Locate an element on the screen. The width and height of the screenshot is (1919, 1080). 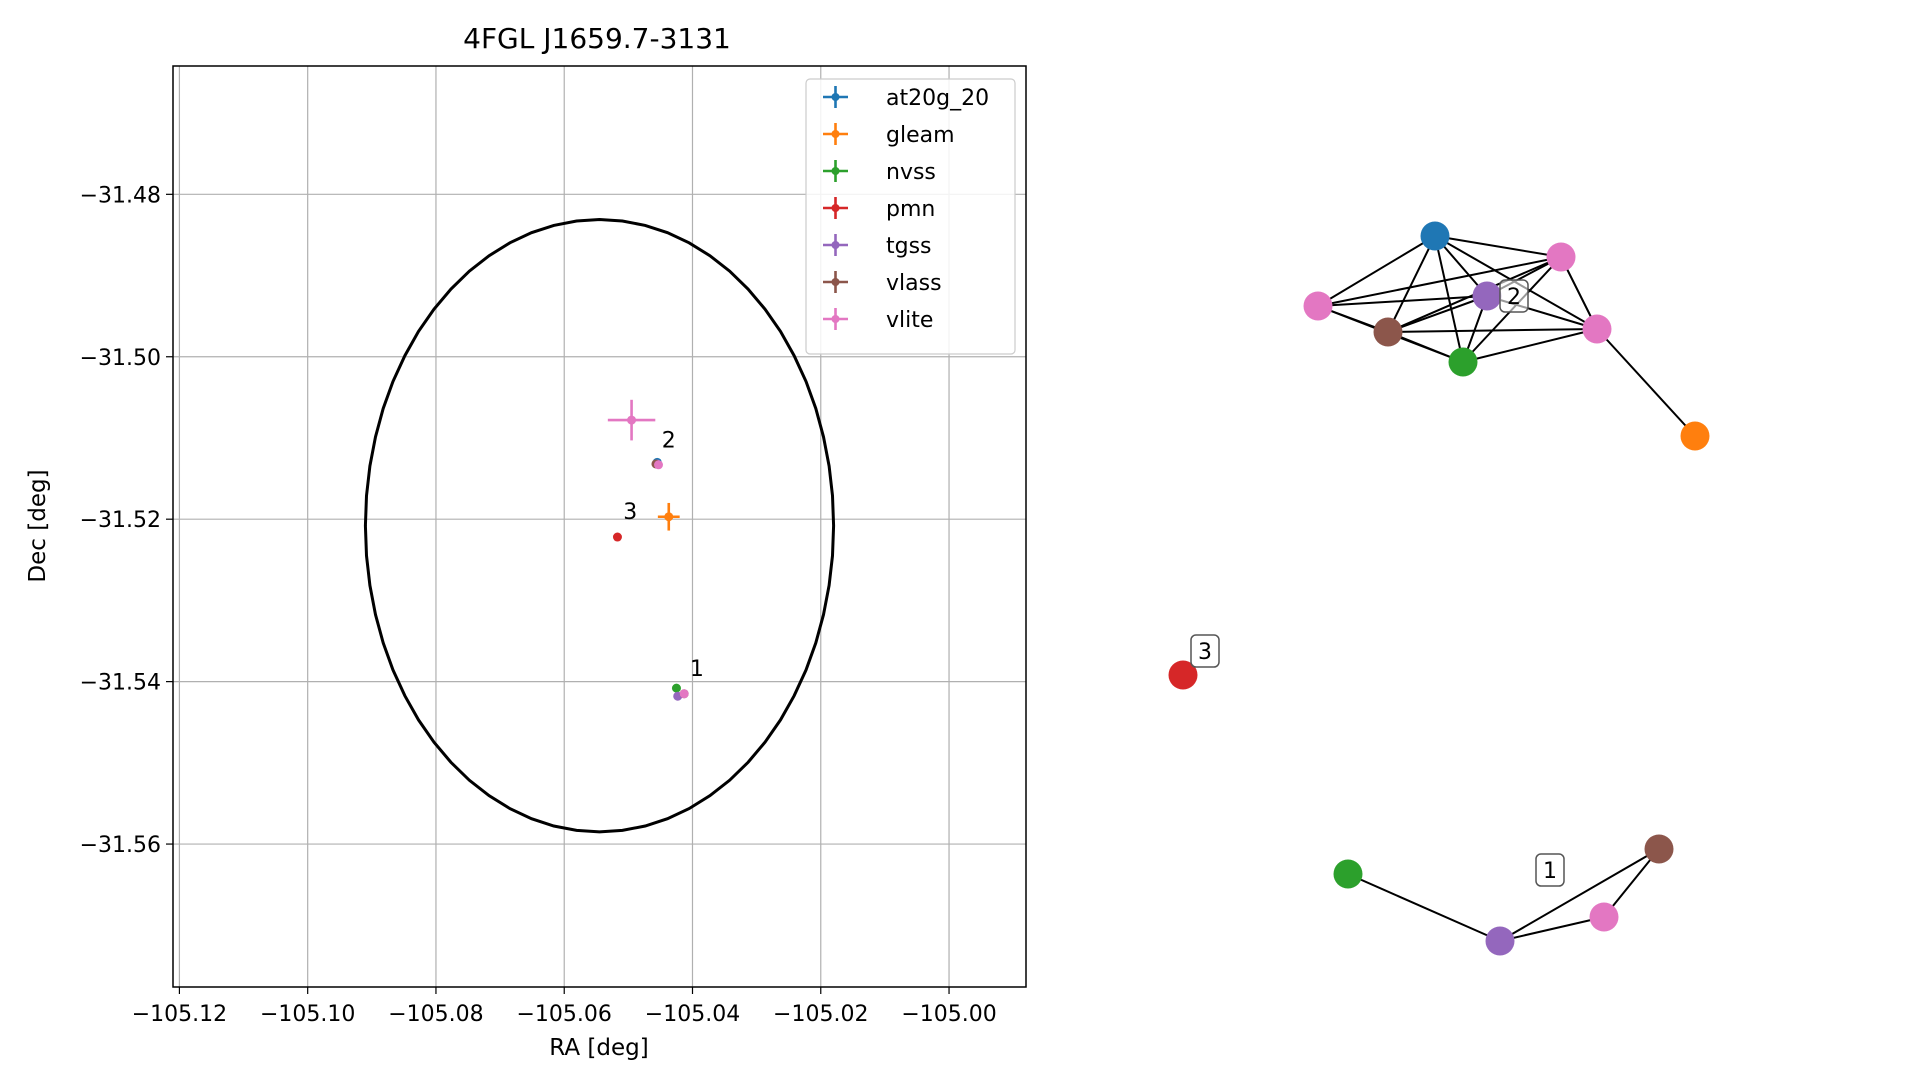
y-tick-label: −31.50 is located at coordinates (120, 358).